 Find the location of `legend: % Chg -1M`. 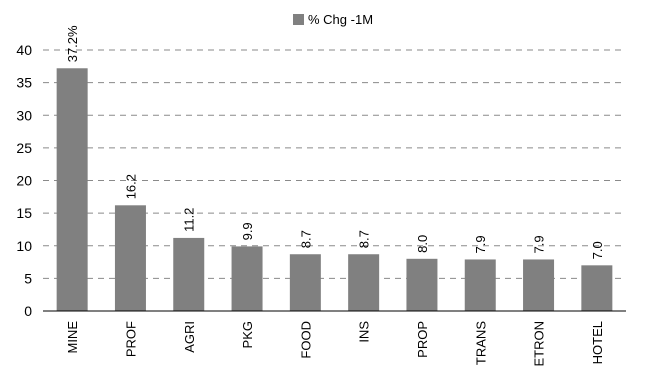

legend: % Chg -1M is located at coordinates (333, 19).